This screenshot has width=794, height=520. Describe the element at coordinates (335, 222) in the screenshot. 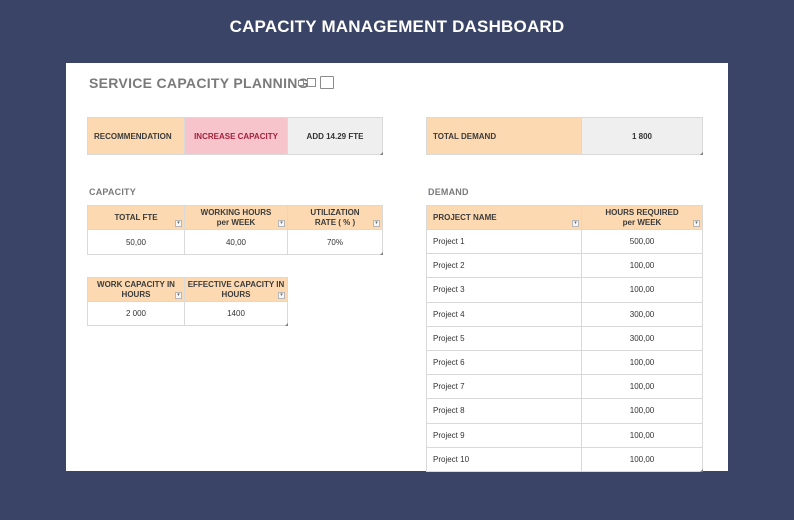

I see `header-utilization-sublabel: RATE ( % )` at that location.